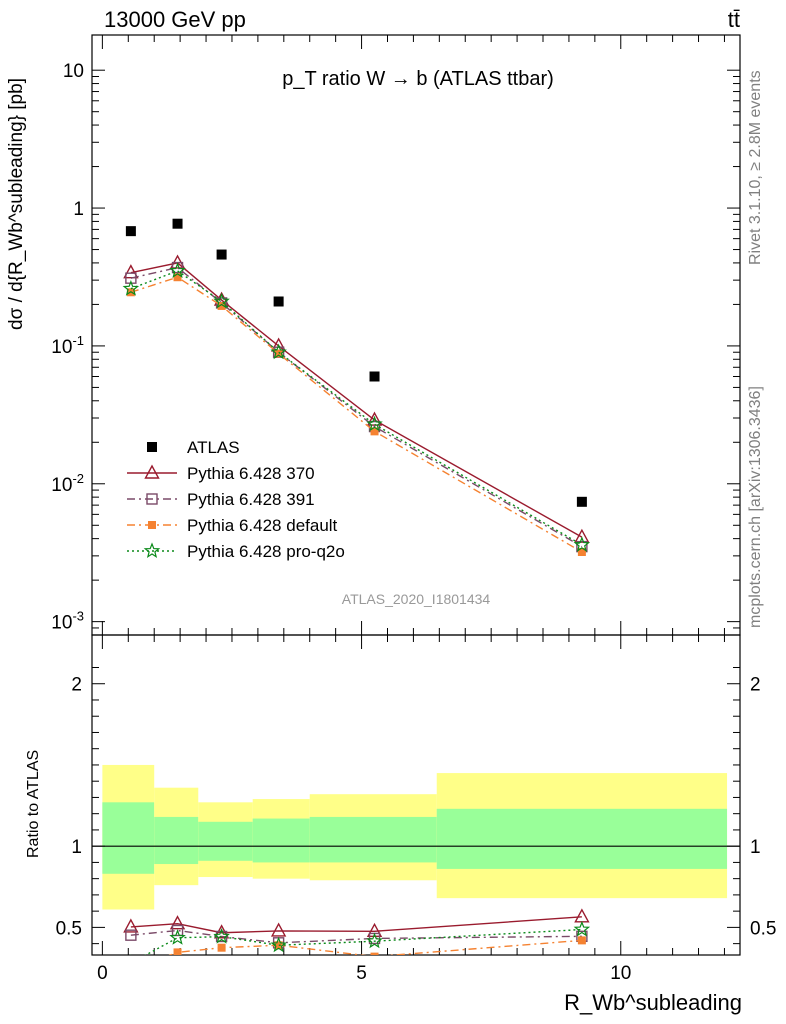 This screenshot has height=1024, width=786. What do you see at coordinates (78, 209) in the screenshot?
I see `y-tick-label: 1` at bounding box center [78, 209].